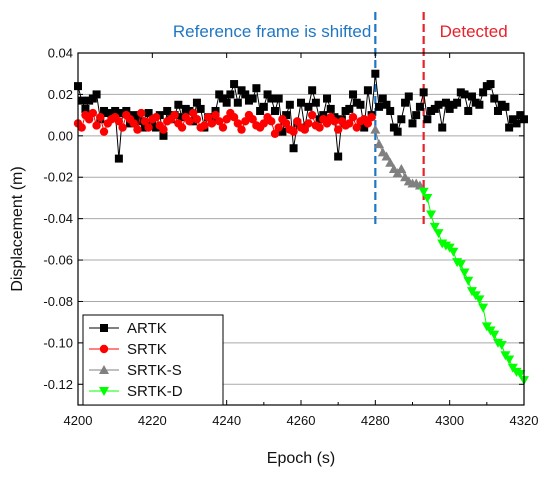 The height and width of the screenshot is (481, 550). Describe the element at coordinates (153, 360) in the screenshot. I see `legend-layer: ARTK SRTK SRTK-S SRTK-D` at that location.